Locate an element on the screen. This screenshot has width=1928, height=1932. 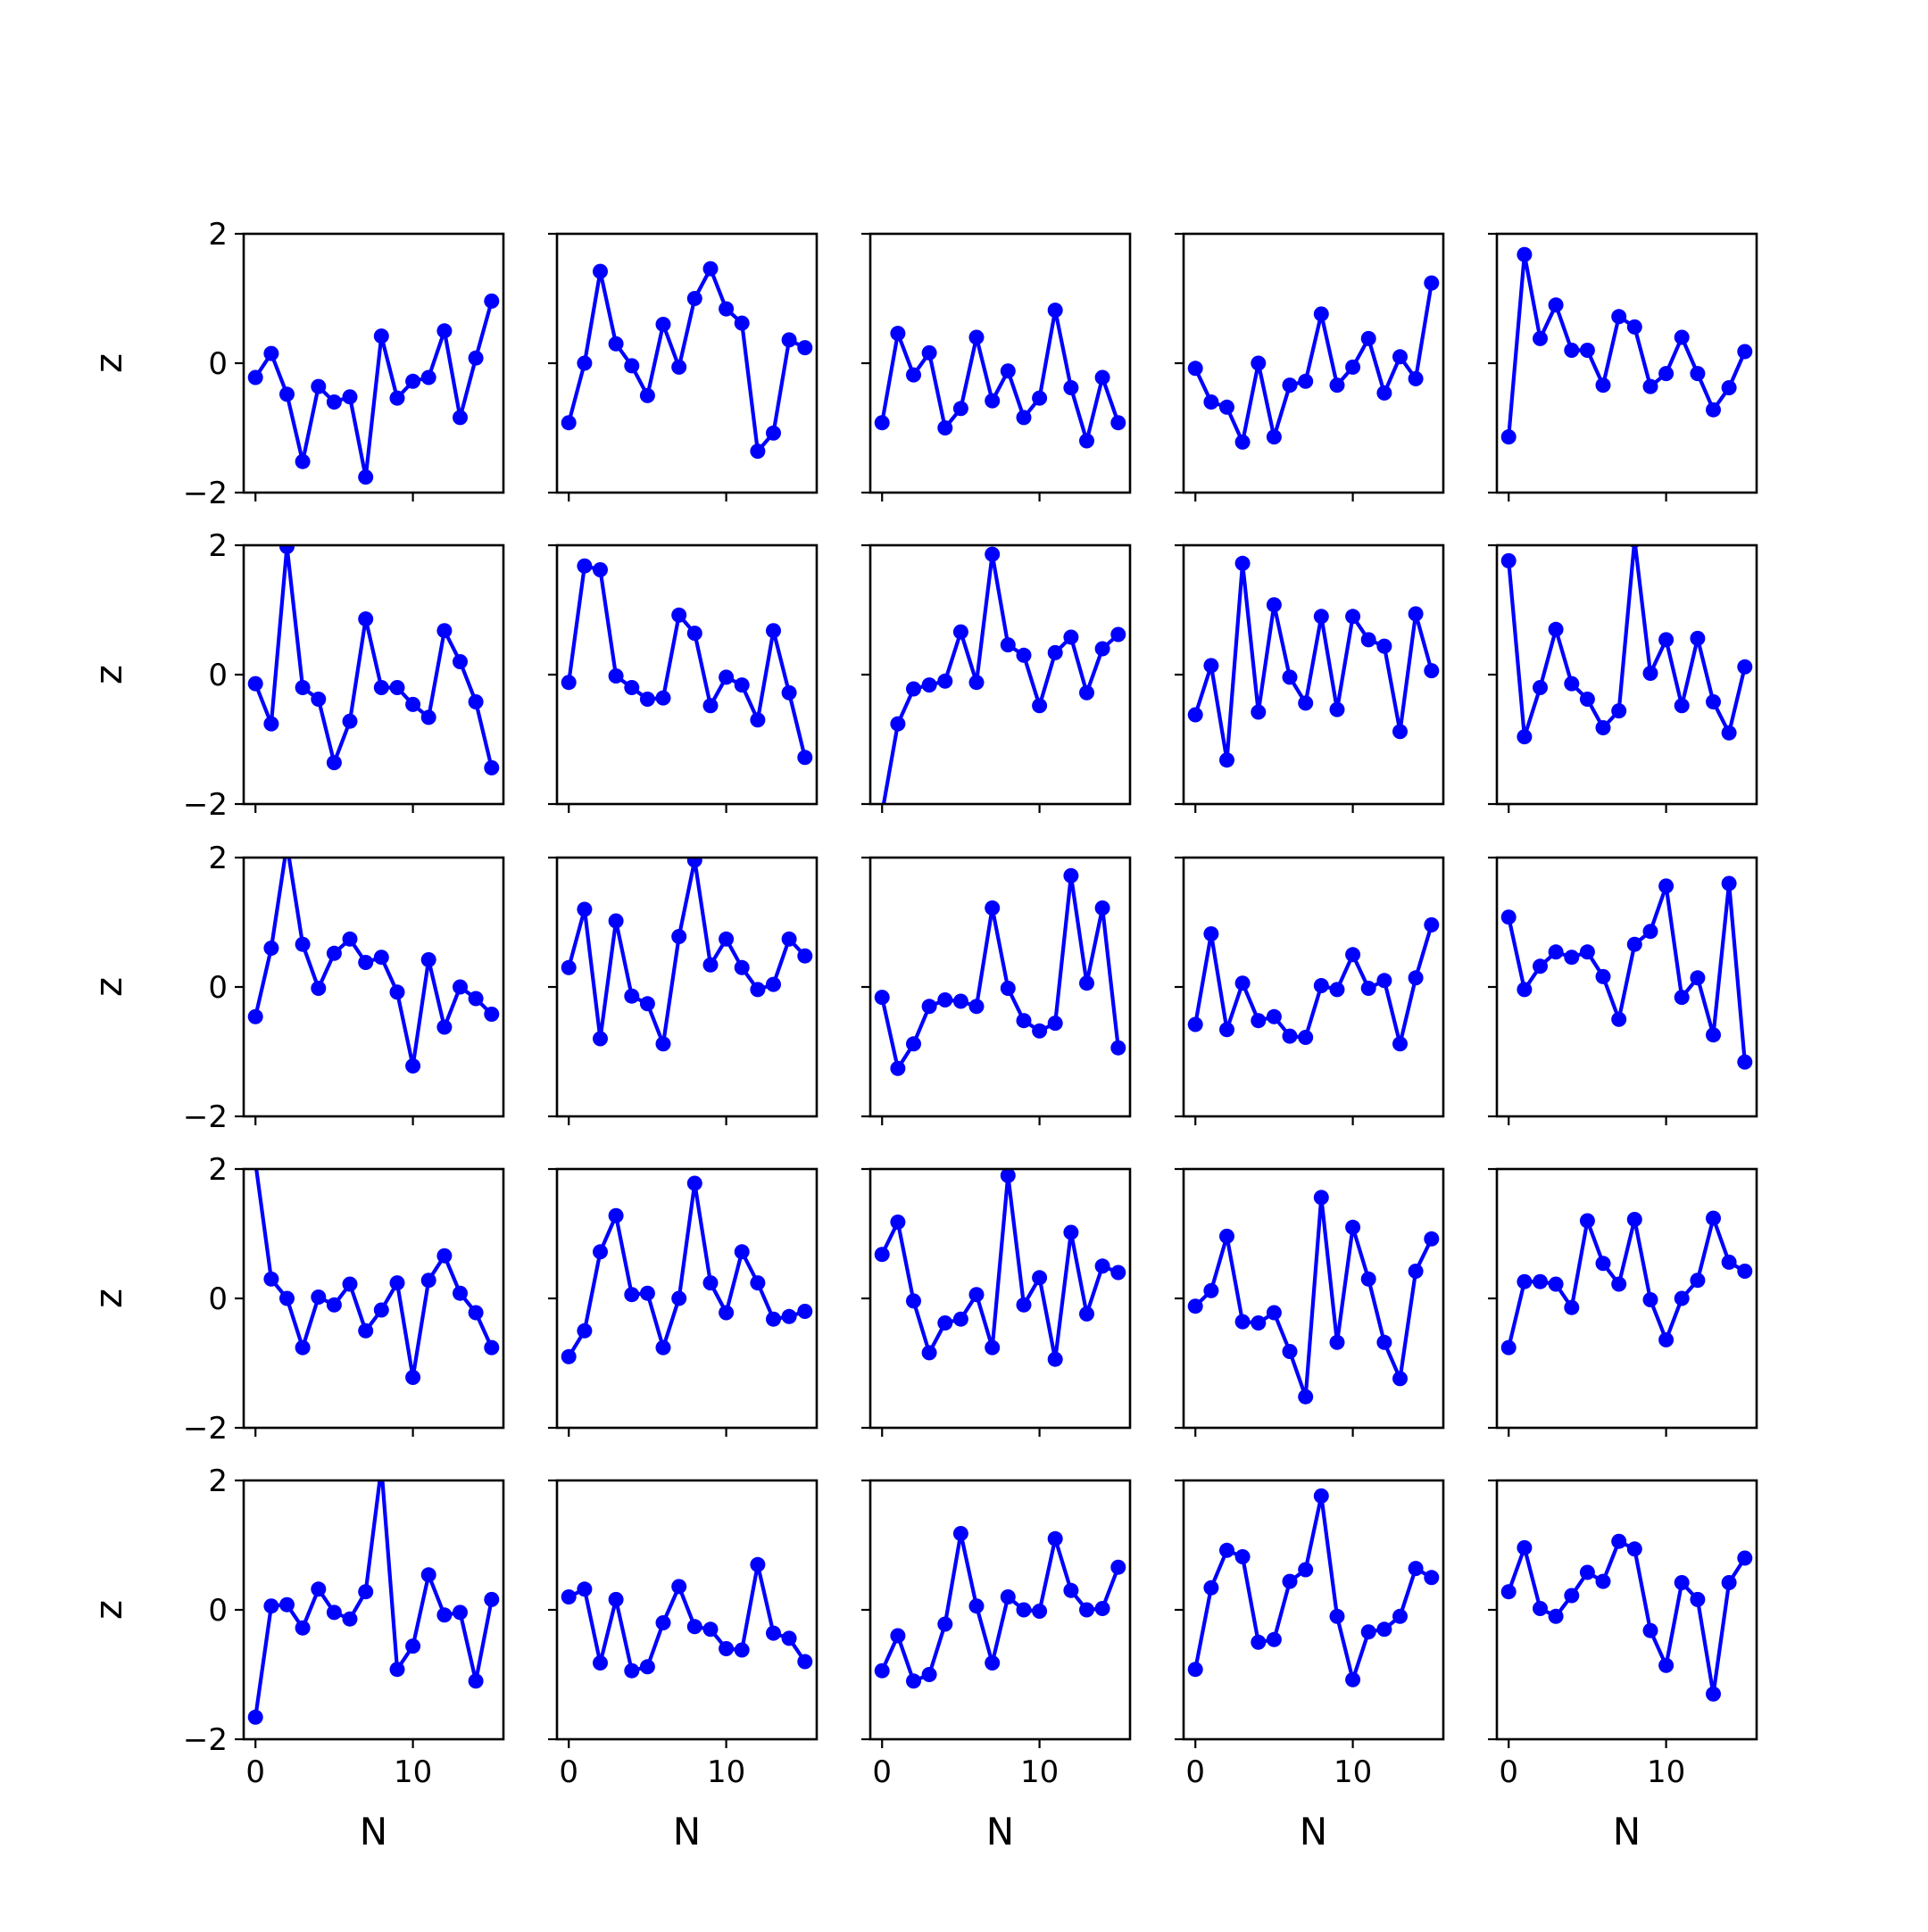
x-axis-label: N is located at coordinates (373, 1831).